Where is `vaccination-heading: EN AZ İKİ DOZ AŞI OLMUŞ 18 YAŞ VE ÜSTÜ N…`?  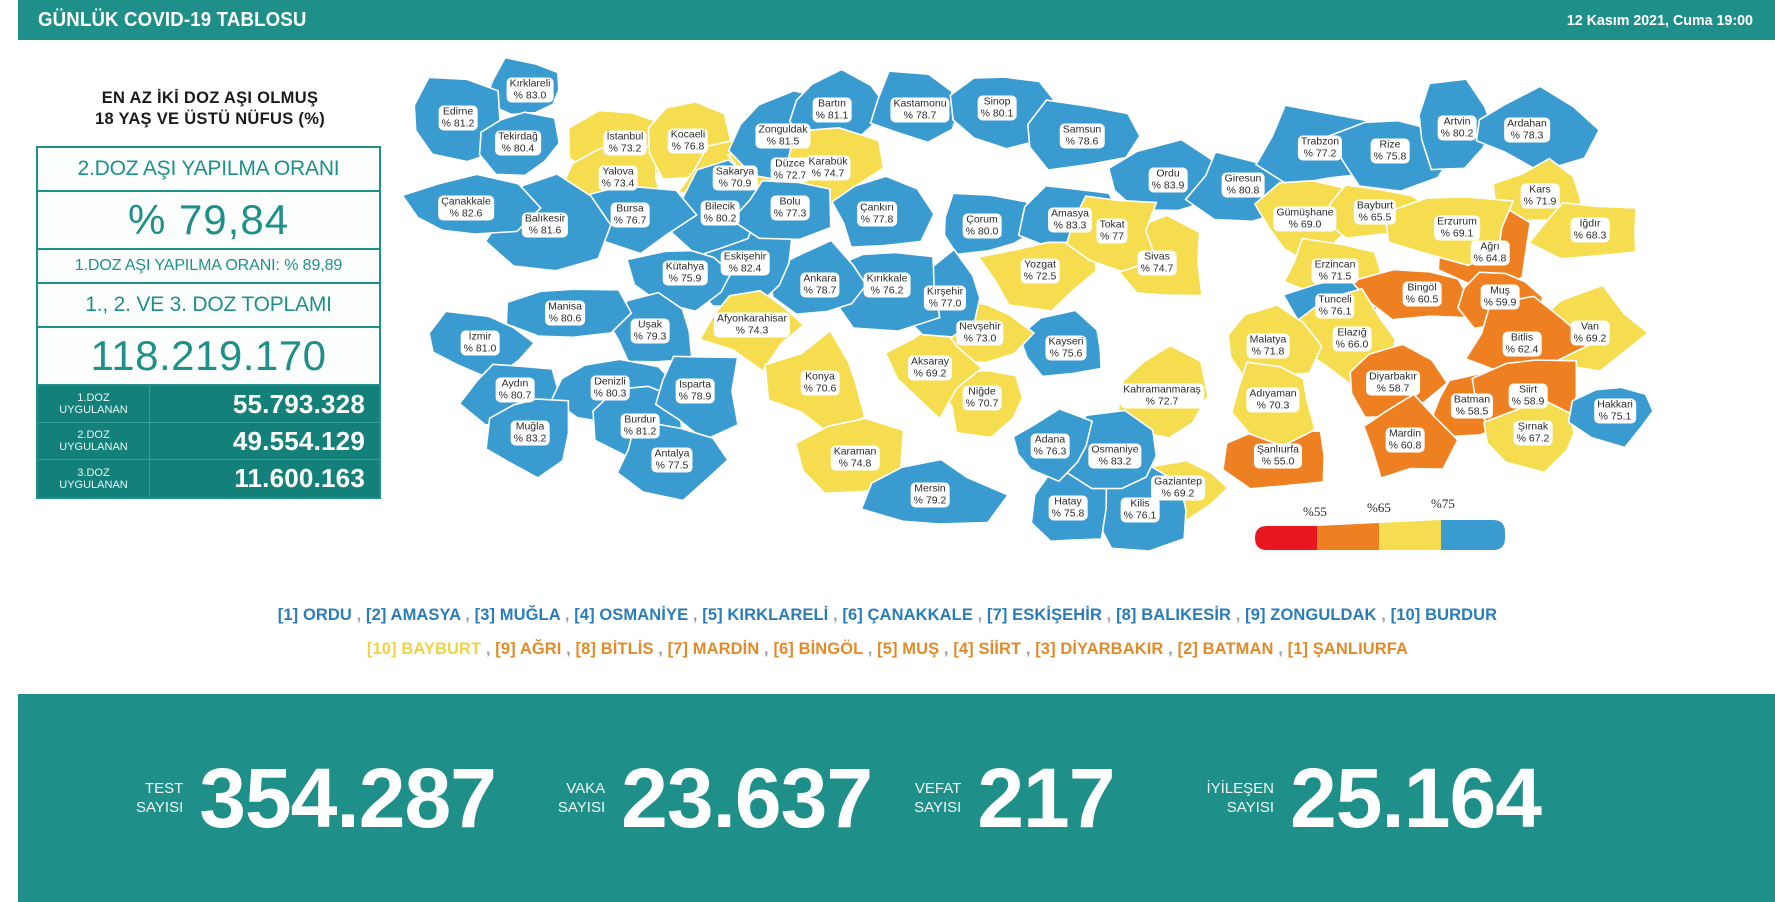 vaccination-heading: EN AZ İKİ DOZ AŞI OLMUŞ 18 YAŞ VE ÜSTÜ N… is located at coordinates (210, 109).